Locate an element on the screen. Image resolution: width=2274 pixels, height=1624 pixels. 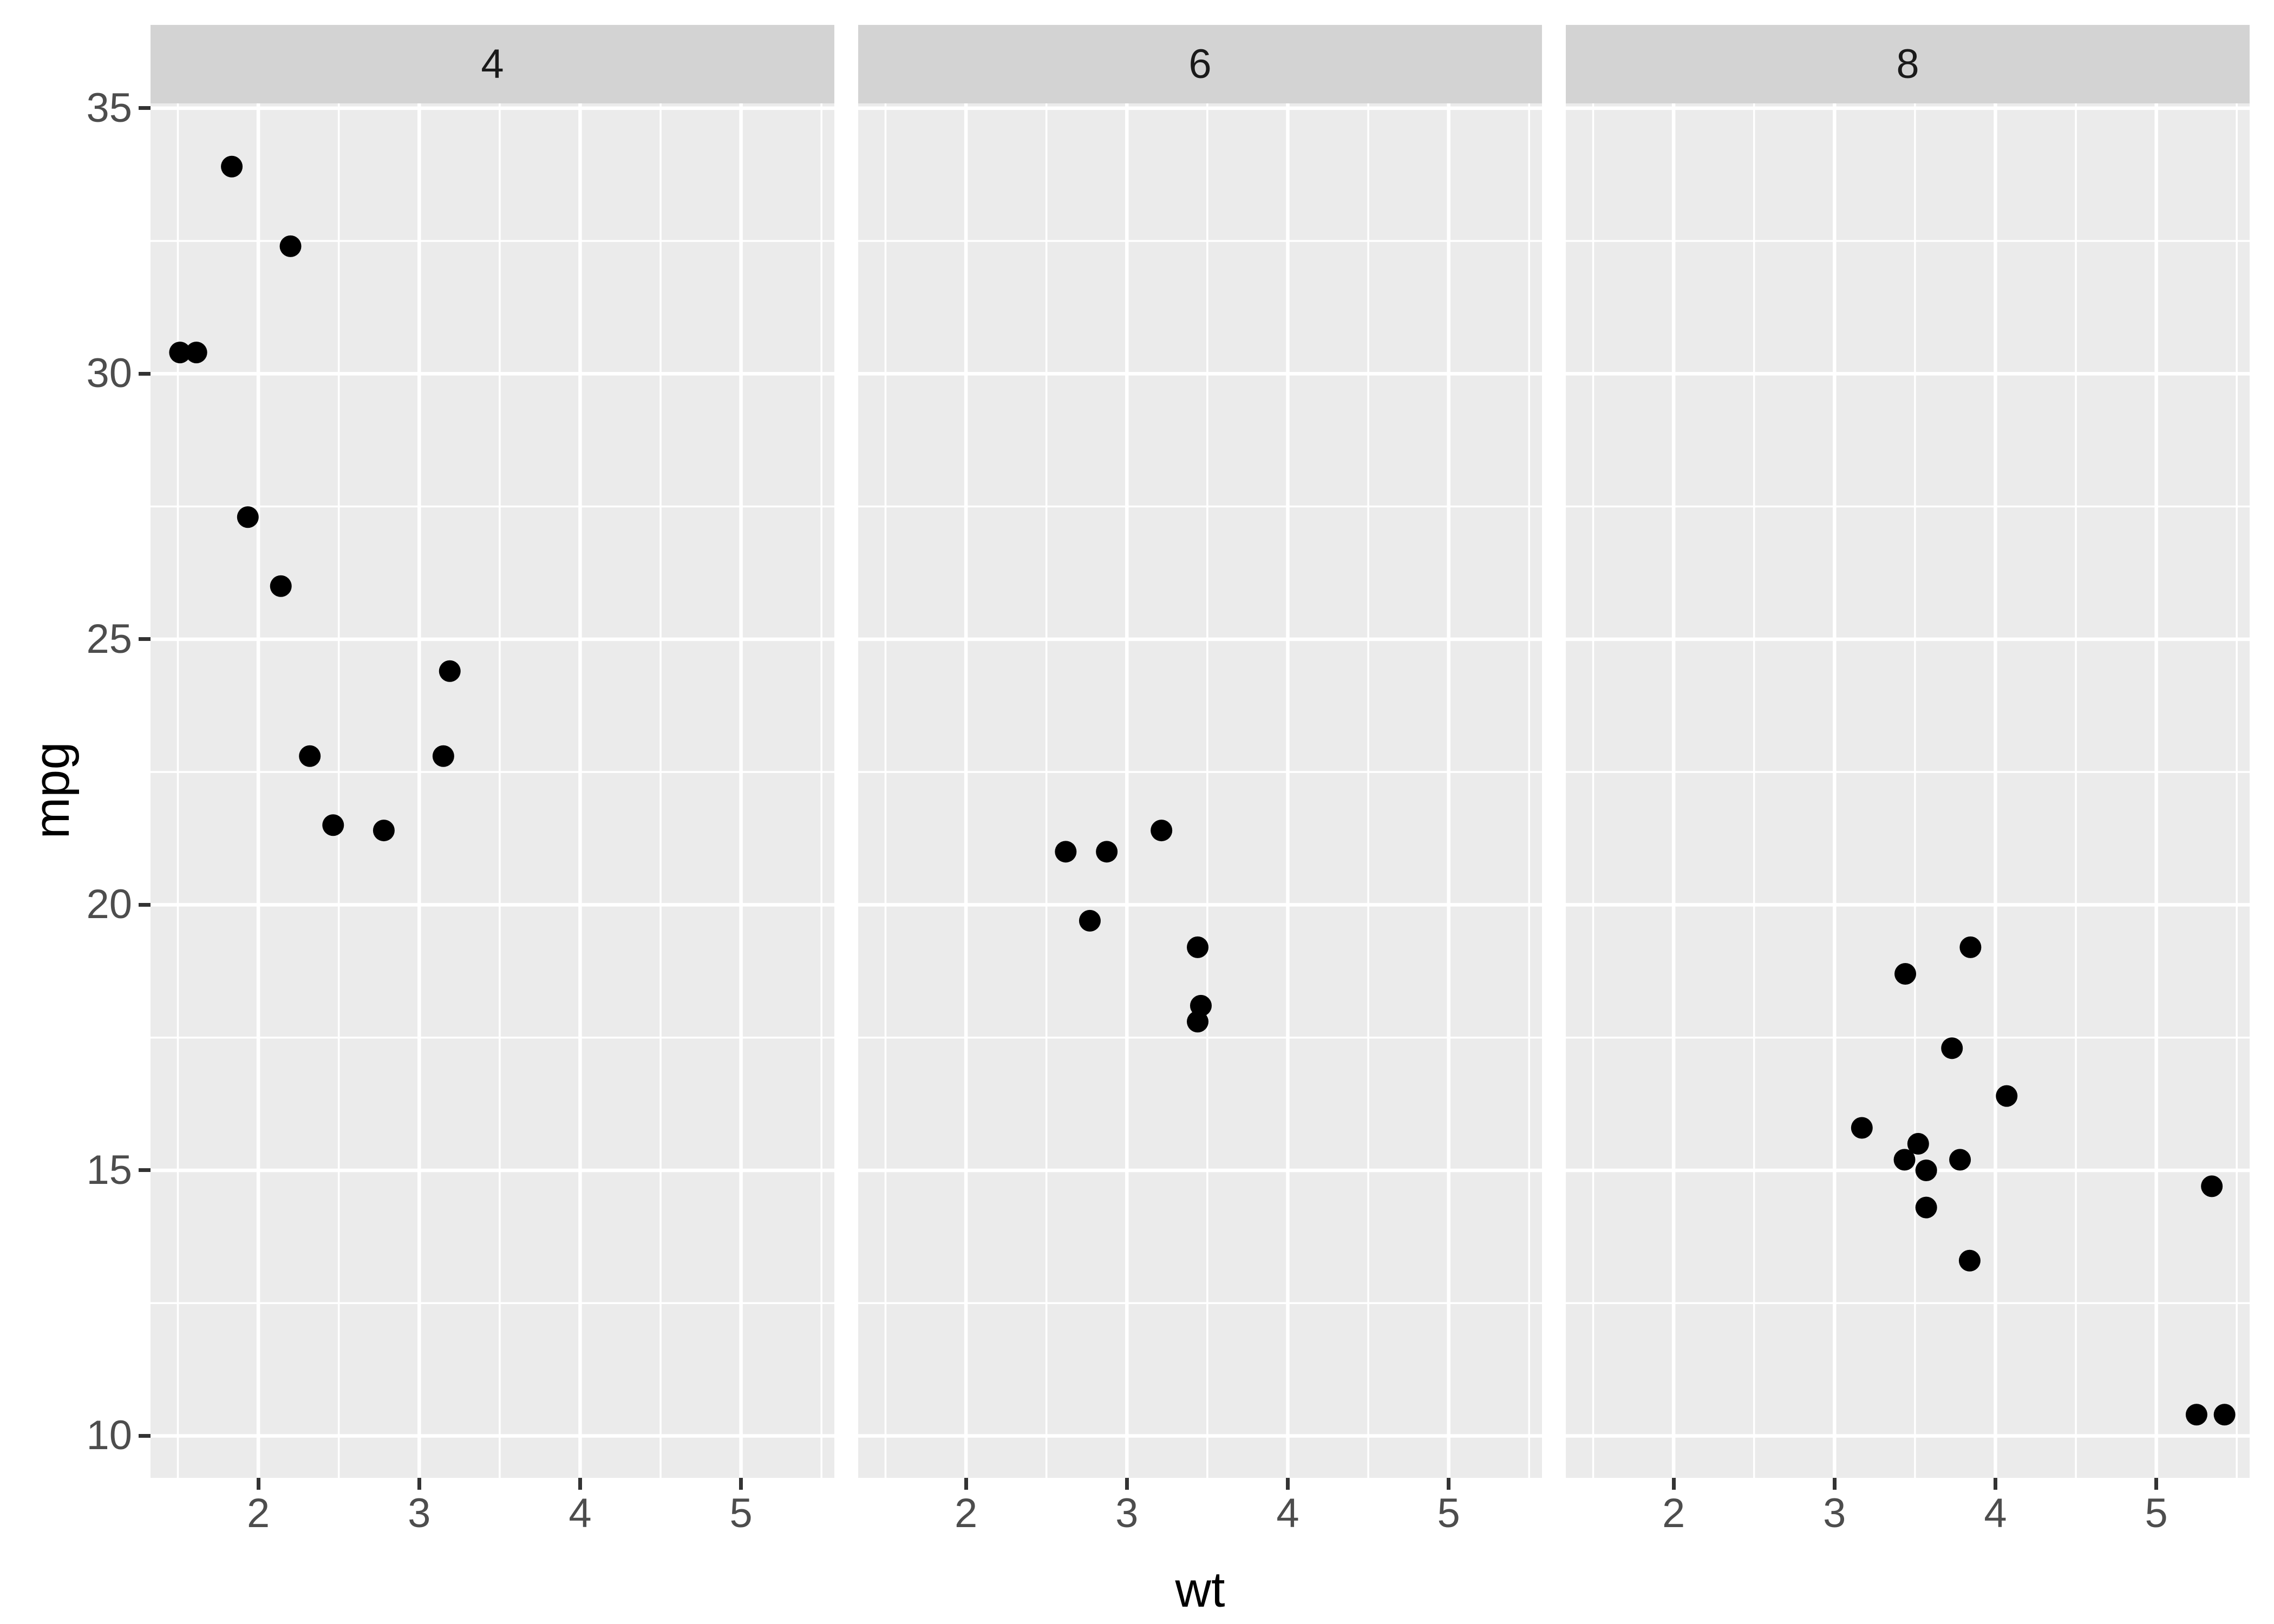
y-tick-label: 35 is located at coordinates (109, 107).